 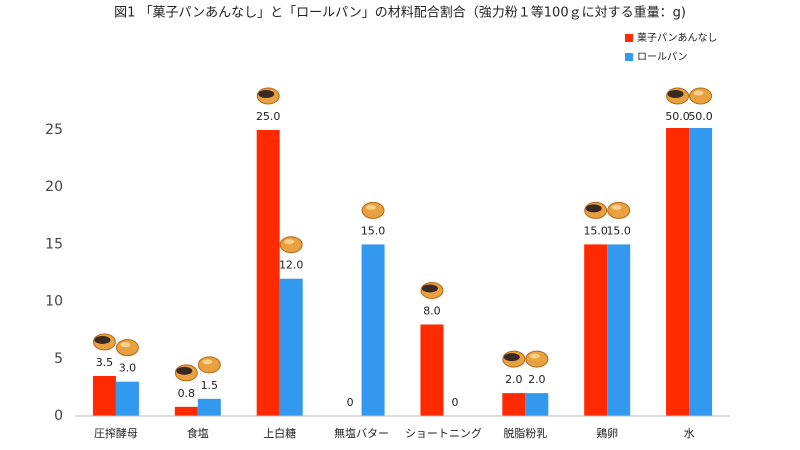 What do you see at coordinates (105, 362) in the screenshot?
I see `value-label: 3.5` at bounding box center [105, 362].